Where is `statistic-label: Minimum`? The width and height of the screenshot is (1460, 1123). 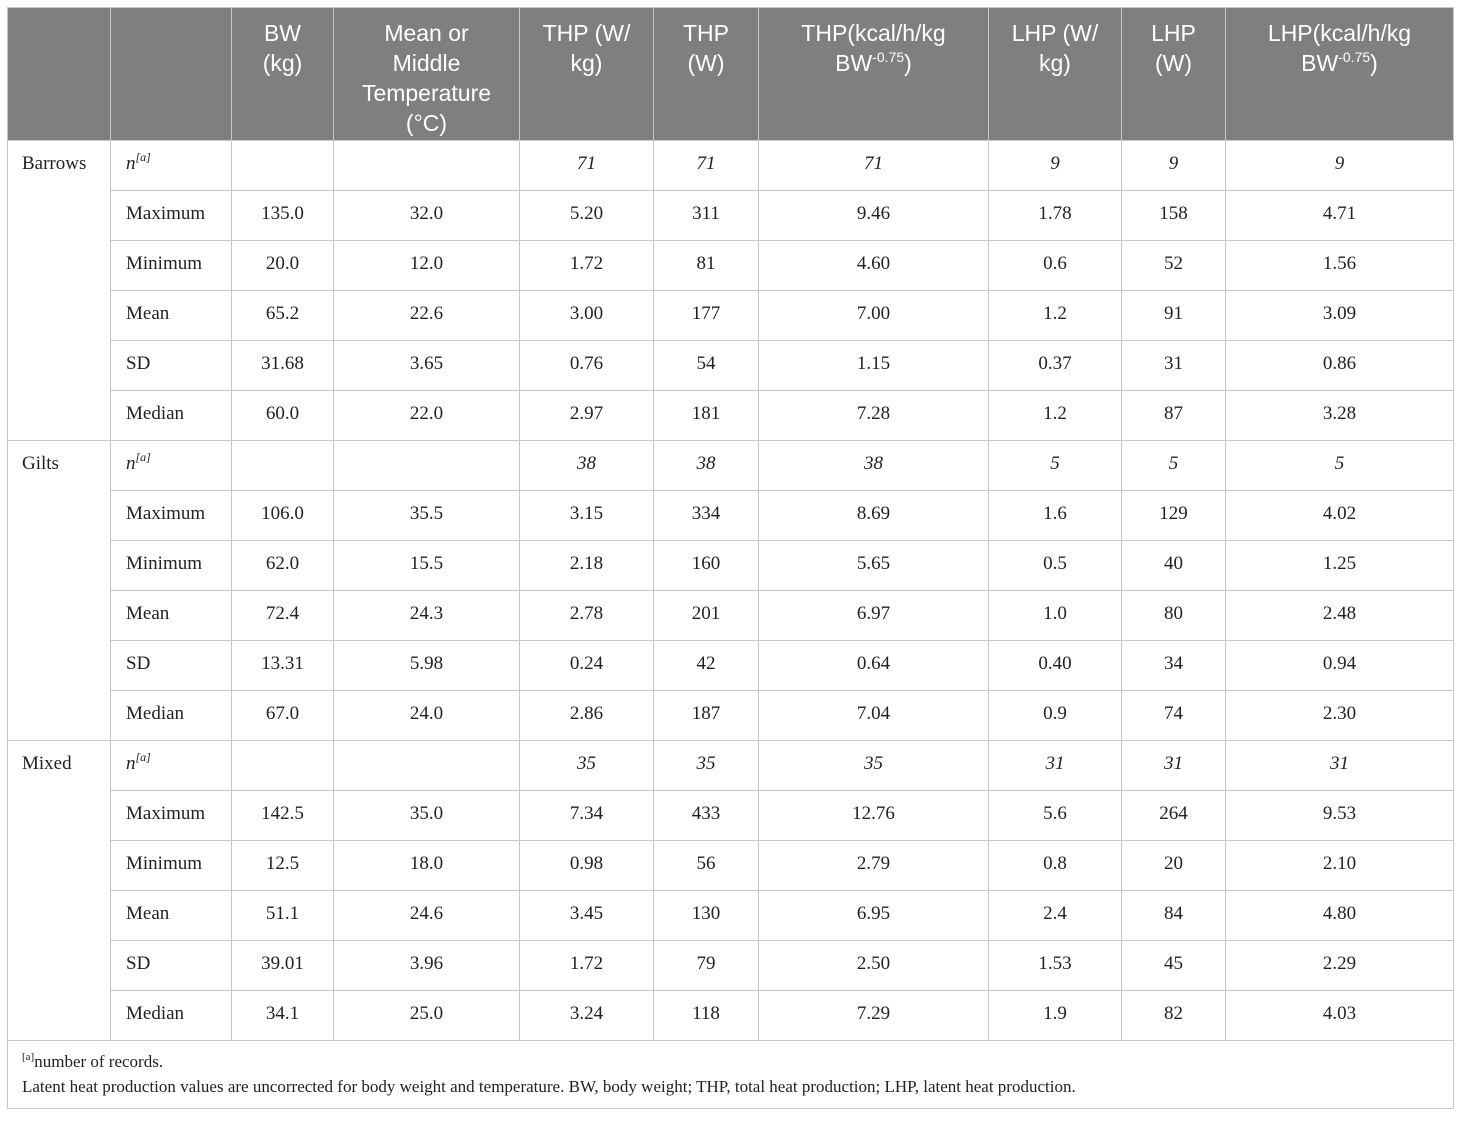
statistic-label: Minimum is located at coordinates (171, 265).